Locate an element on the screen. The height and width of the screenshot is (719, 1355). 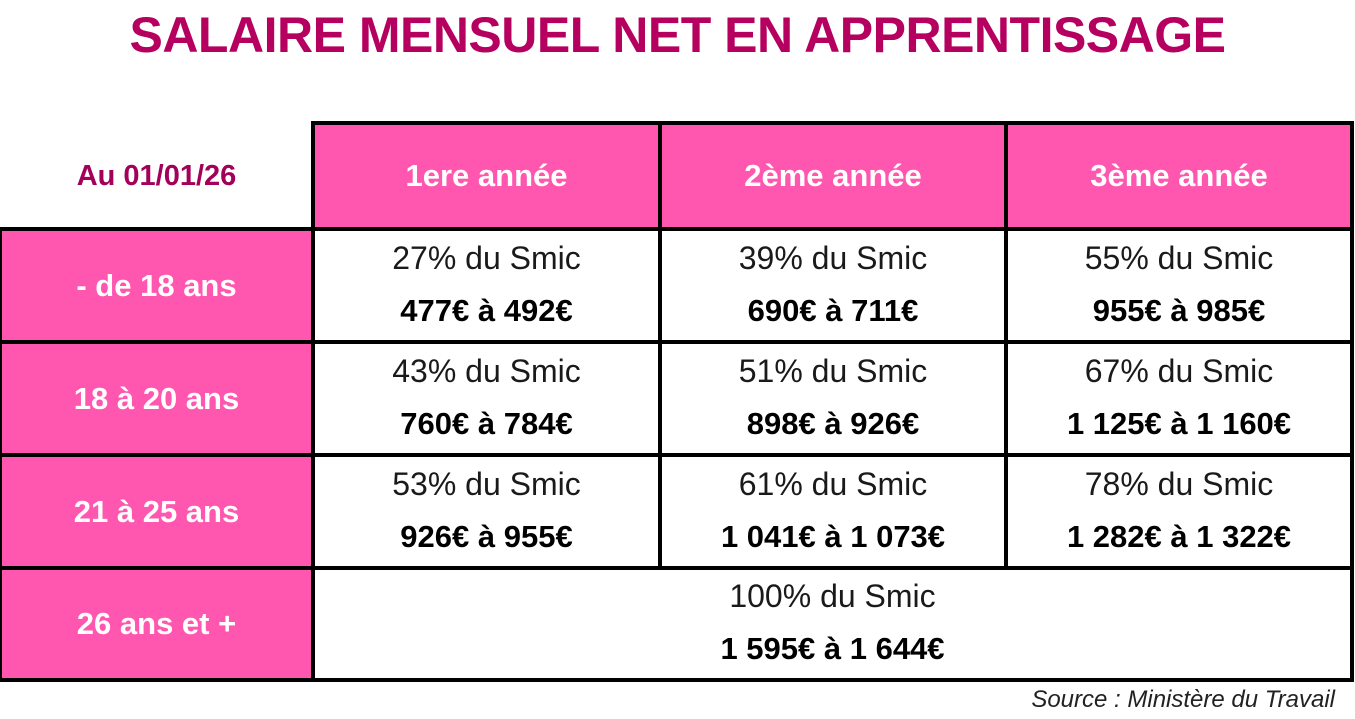
column-header-year-3: 3ème année is located at coordinates (1179, 176).